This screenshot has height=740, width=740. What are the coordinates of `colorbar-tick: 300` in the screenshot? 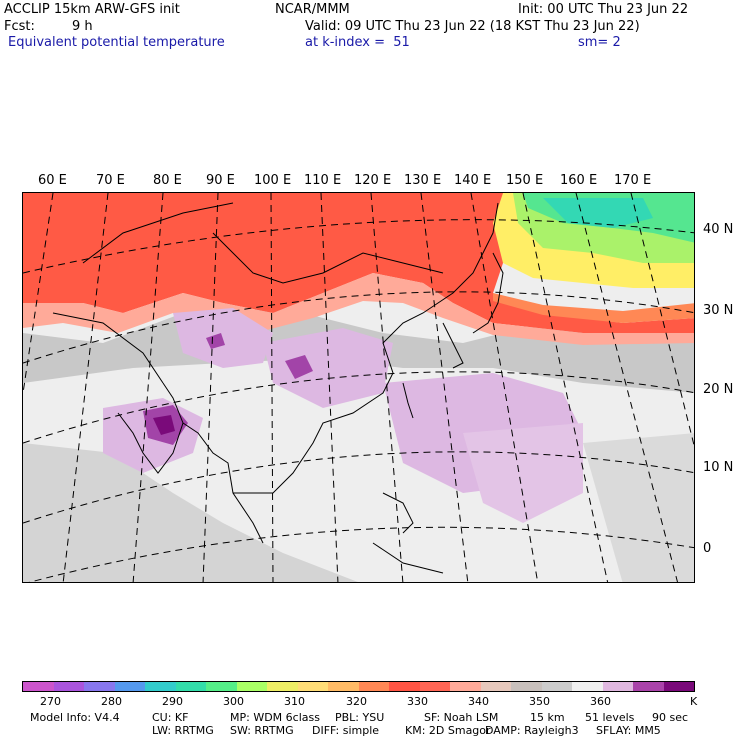 It's located at (233, 701).